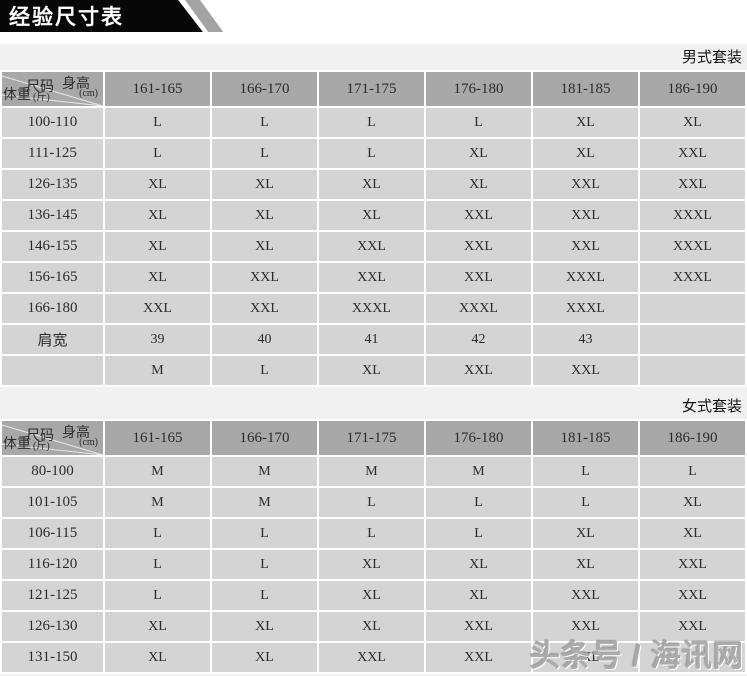 The height and width of the screenshot is (676, 747). I want to click on table-row: 116-120 L L XL XL XL XXL, so click(373, 564).